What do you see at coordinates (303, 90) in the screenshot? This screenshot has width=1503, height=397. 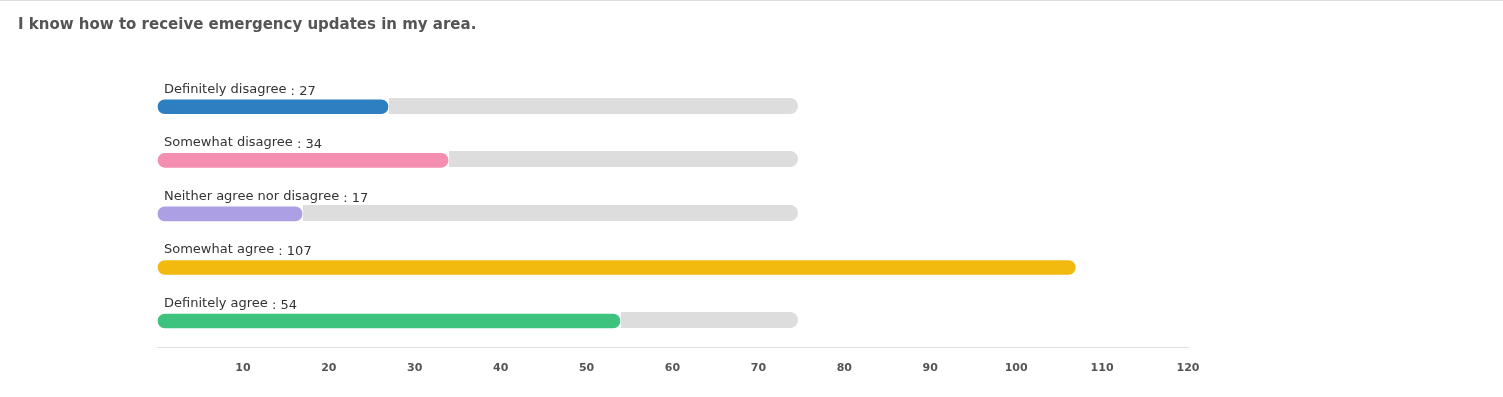 I see `data-label: : 27` at bounding box center [303, 90].